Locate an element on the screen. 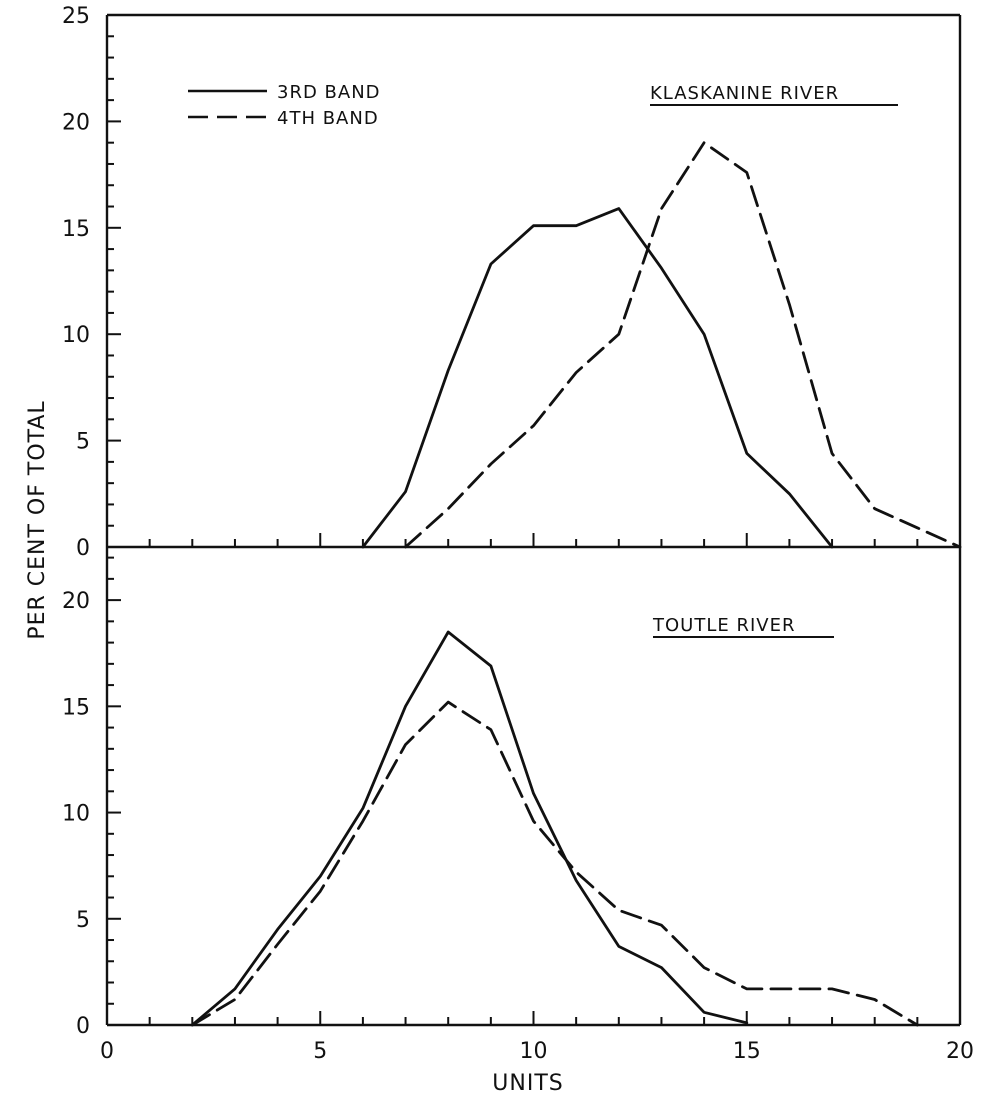  legend-label-3rd-band: 3RD BAND is located at coordinates (329, 92).